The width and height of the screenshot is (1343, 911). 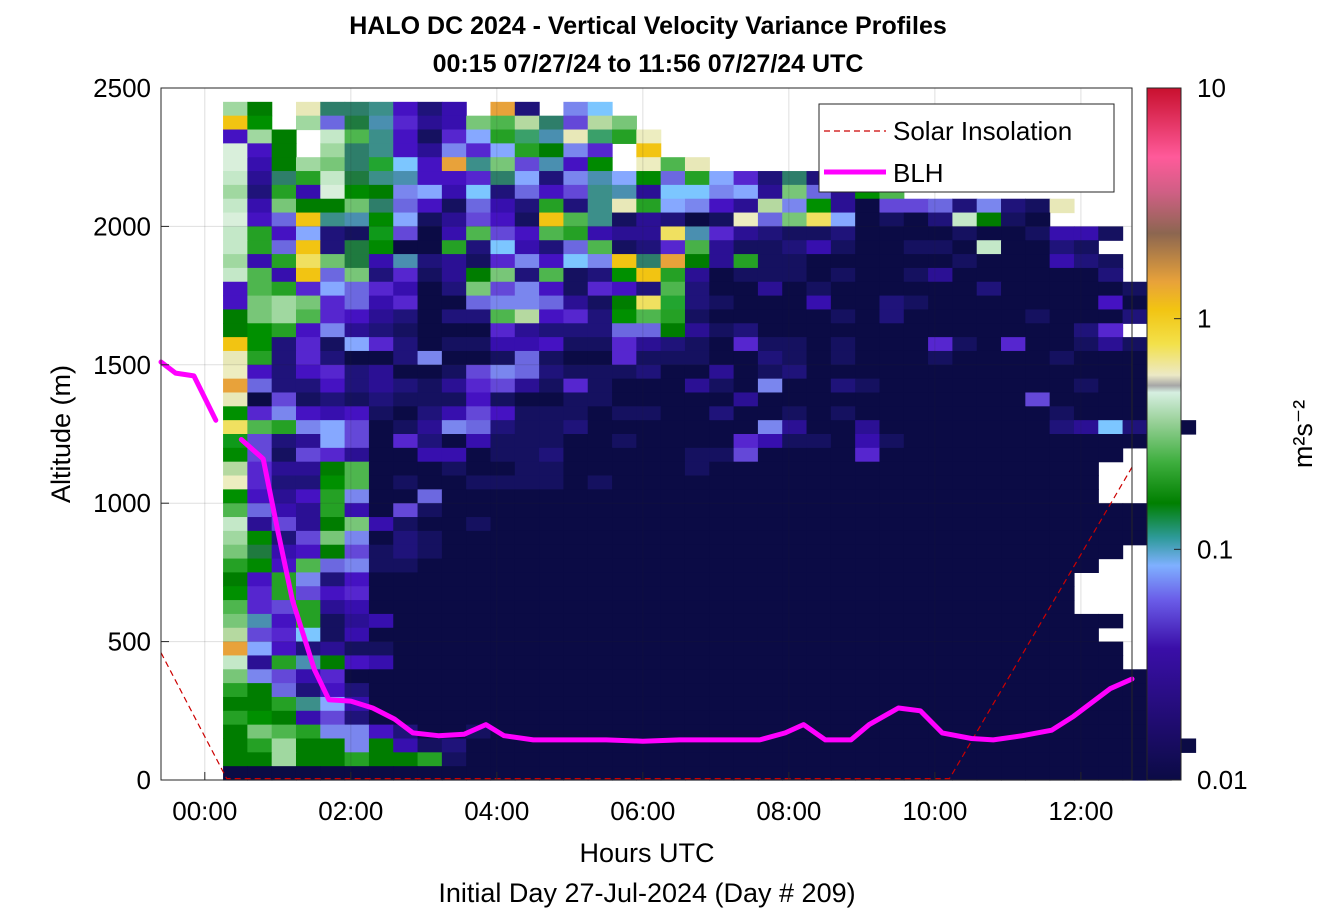 What do you see at coordinates (1204, 319) in the screenshot?
I see `colorbar-tick-label: 1` at bounding box center [1204, 319].